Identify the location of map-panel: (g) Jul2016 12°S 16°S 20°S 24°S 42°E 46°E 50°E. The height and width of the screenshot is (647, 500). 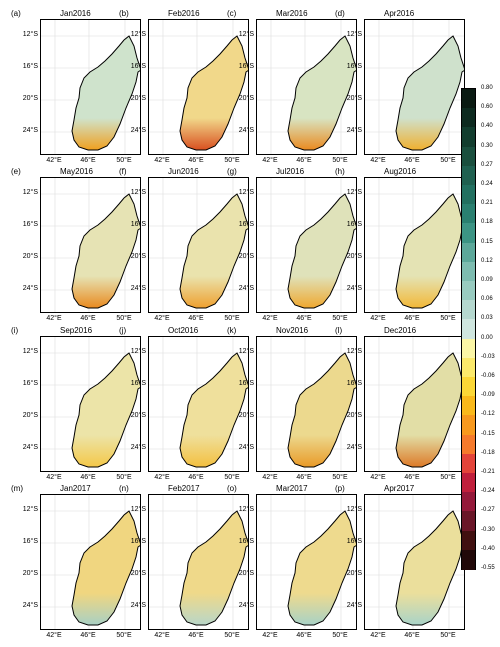
(292, 244).